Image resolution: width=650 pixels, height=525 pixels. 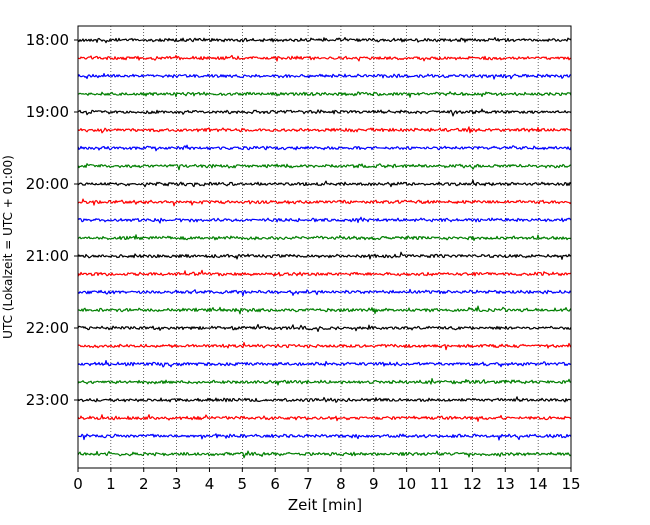 I want to click on x-tick-label: 11, so click(x=439, y=484).